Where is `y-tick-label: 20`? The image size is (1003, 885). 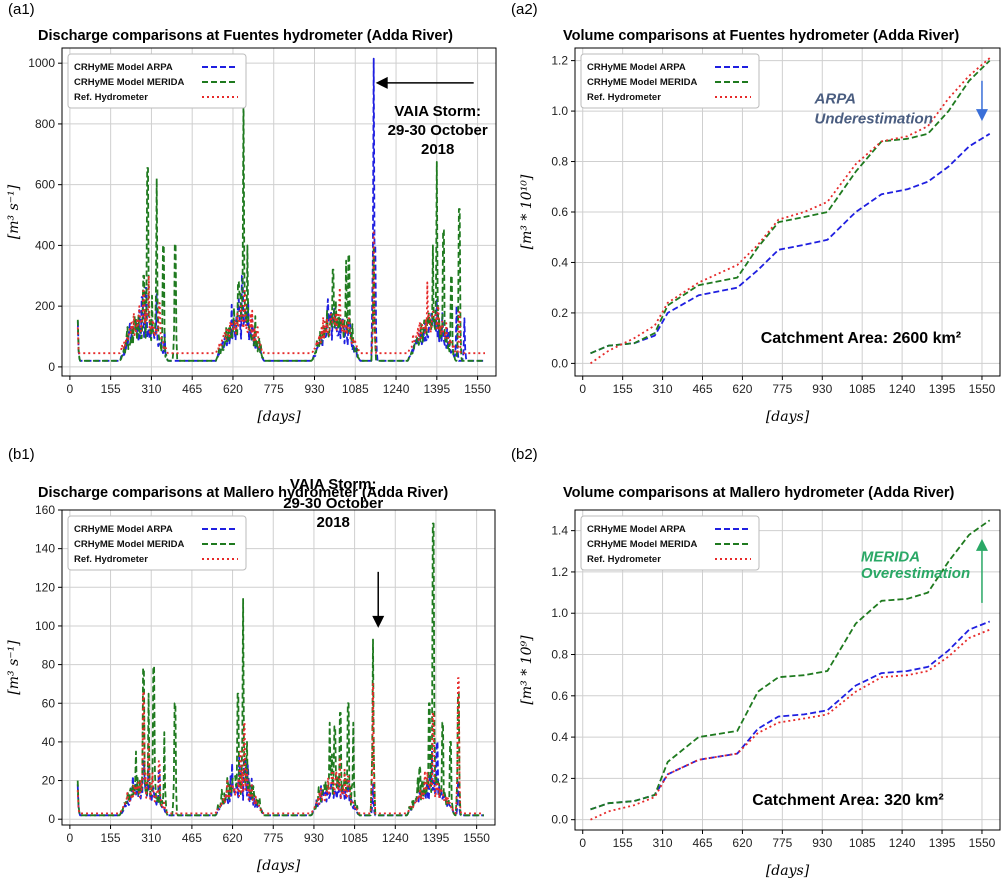
y-tick-label: 20 is located at coordinates (49, 781).